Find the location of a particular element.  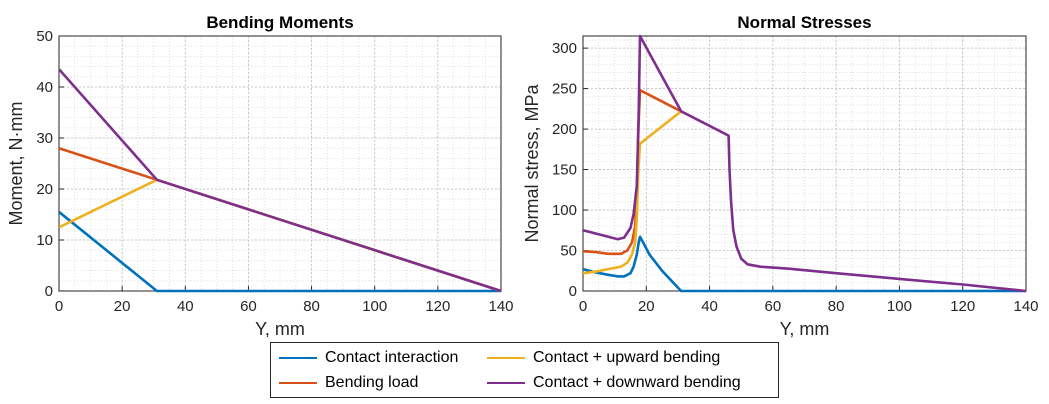

chart2-y-tick-label: 0 is located at coordinates (573, 291).